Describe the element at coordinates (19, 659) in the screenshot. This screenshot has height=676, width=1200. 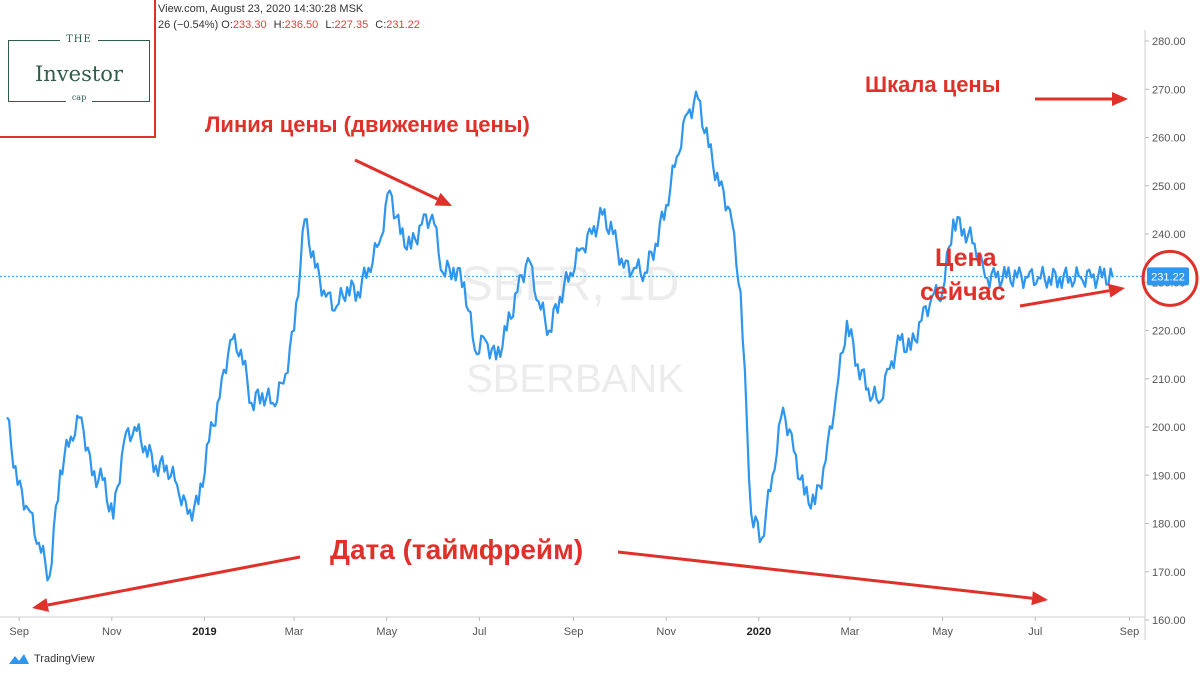
I see `tradingview-logo-icon` at that location.